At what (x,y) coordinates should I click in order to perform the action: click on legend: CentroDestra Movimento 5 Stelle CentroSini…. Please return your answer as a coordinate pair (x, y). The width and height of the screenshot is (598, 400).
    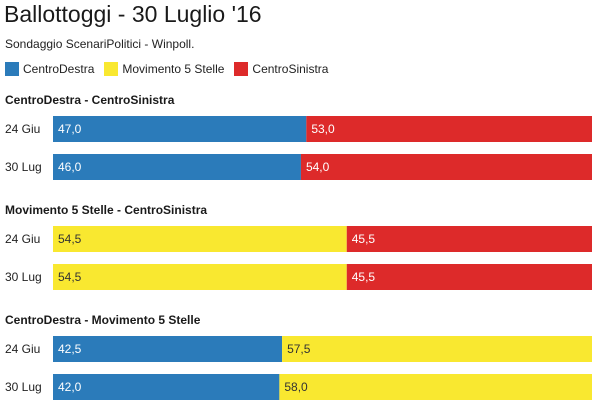
    Looking at the image, I should click on (171, 69).